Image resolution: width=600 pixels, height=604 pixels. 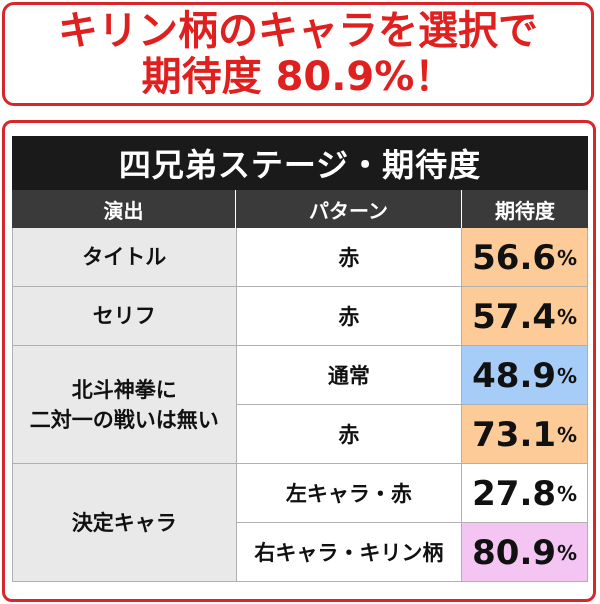 What do you see at coordinates (514, 317) in the screenshot?
I see `expectation-value: 57.4` at bounding box center [514, 317].